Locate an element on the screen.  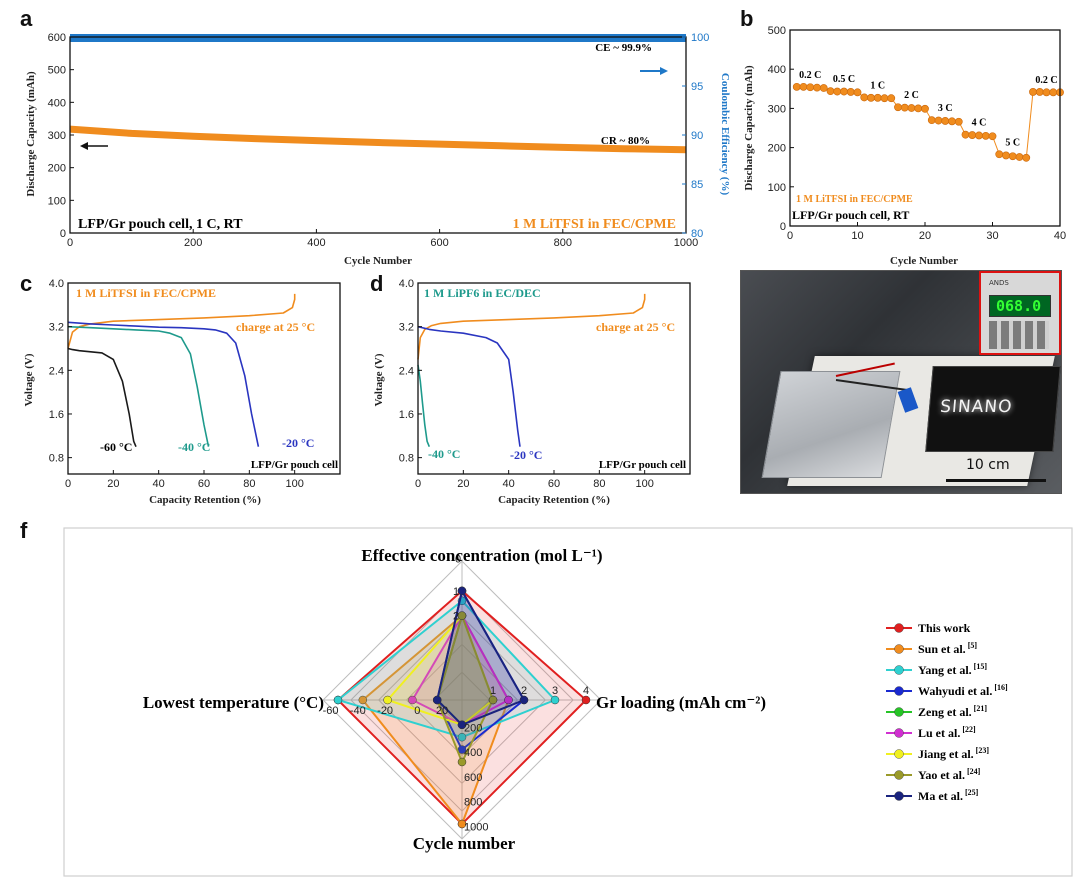
panel-b-y-tick-label: 0 is located at coordinates (783, 227).